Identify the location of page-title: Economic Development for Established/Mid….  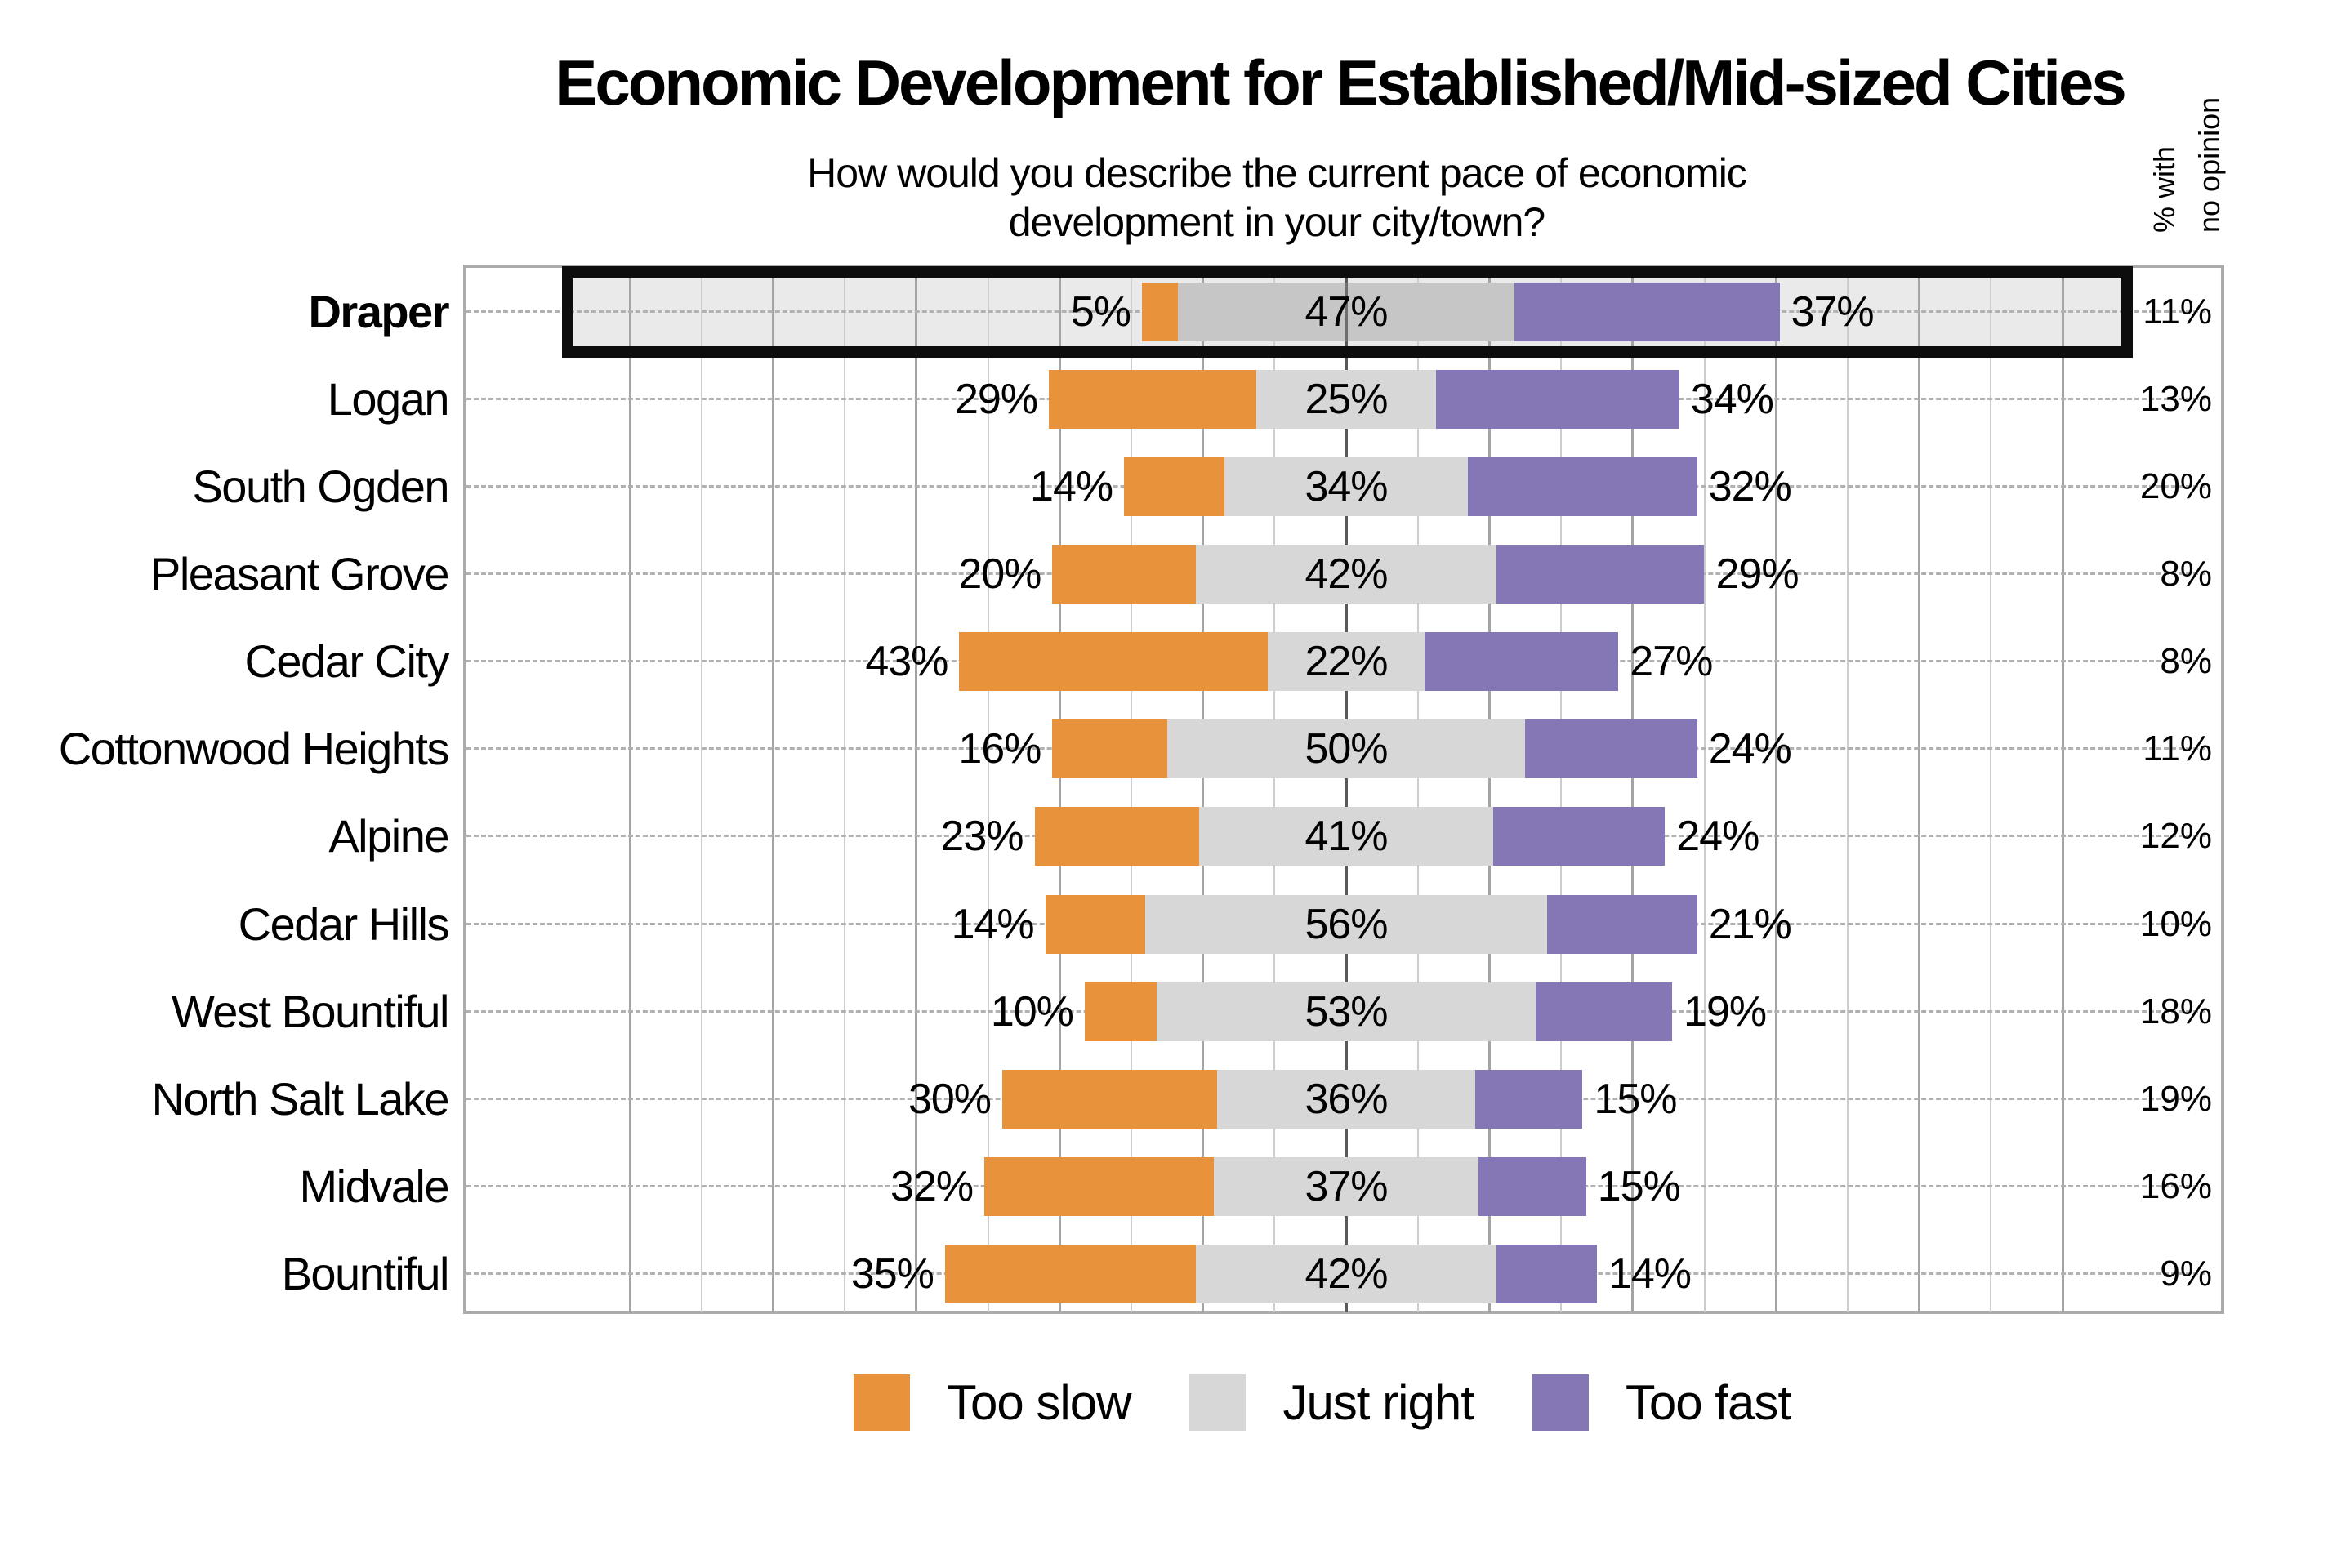
(1340, 82).